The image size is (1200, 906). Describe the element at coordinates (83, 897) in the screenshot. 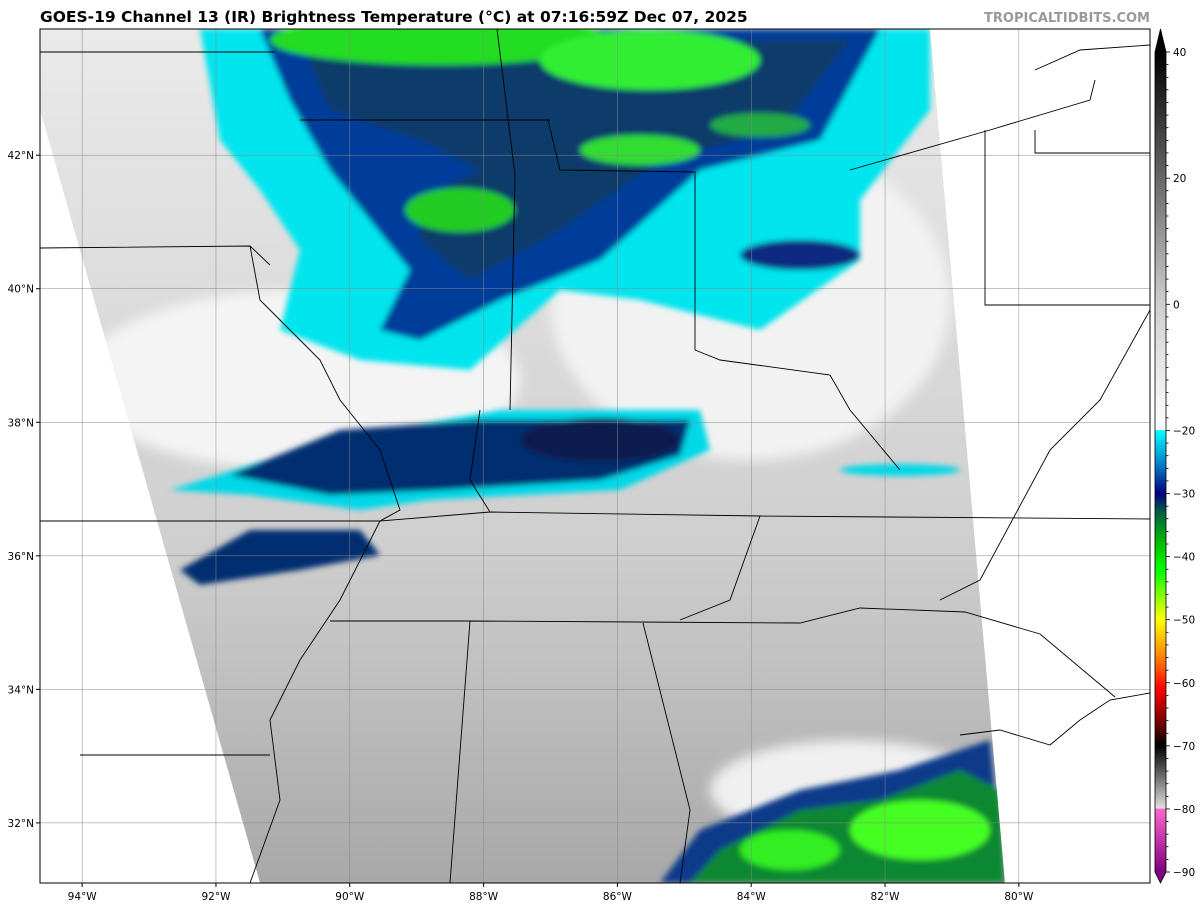

I see `lon-tick-label: 94°W` at that location.